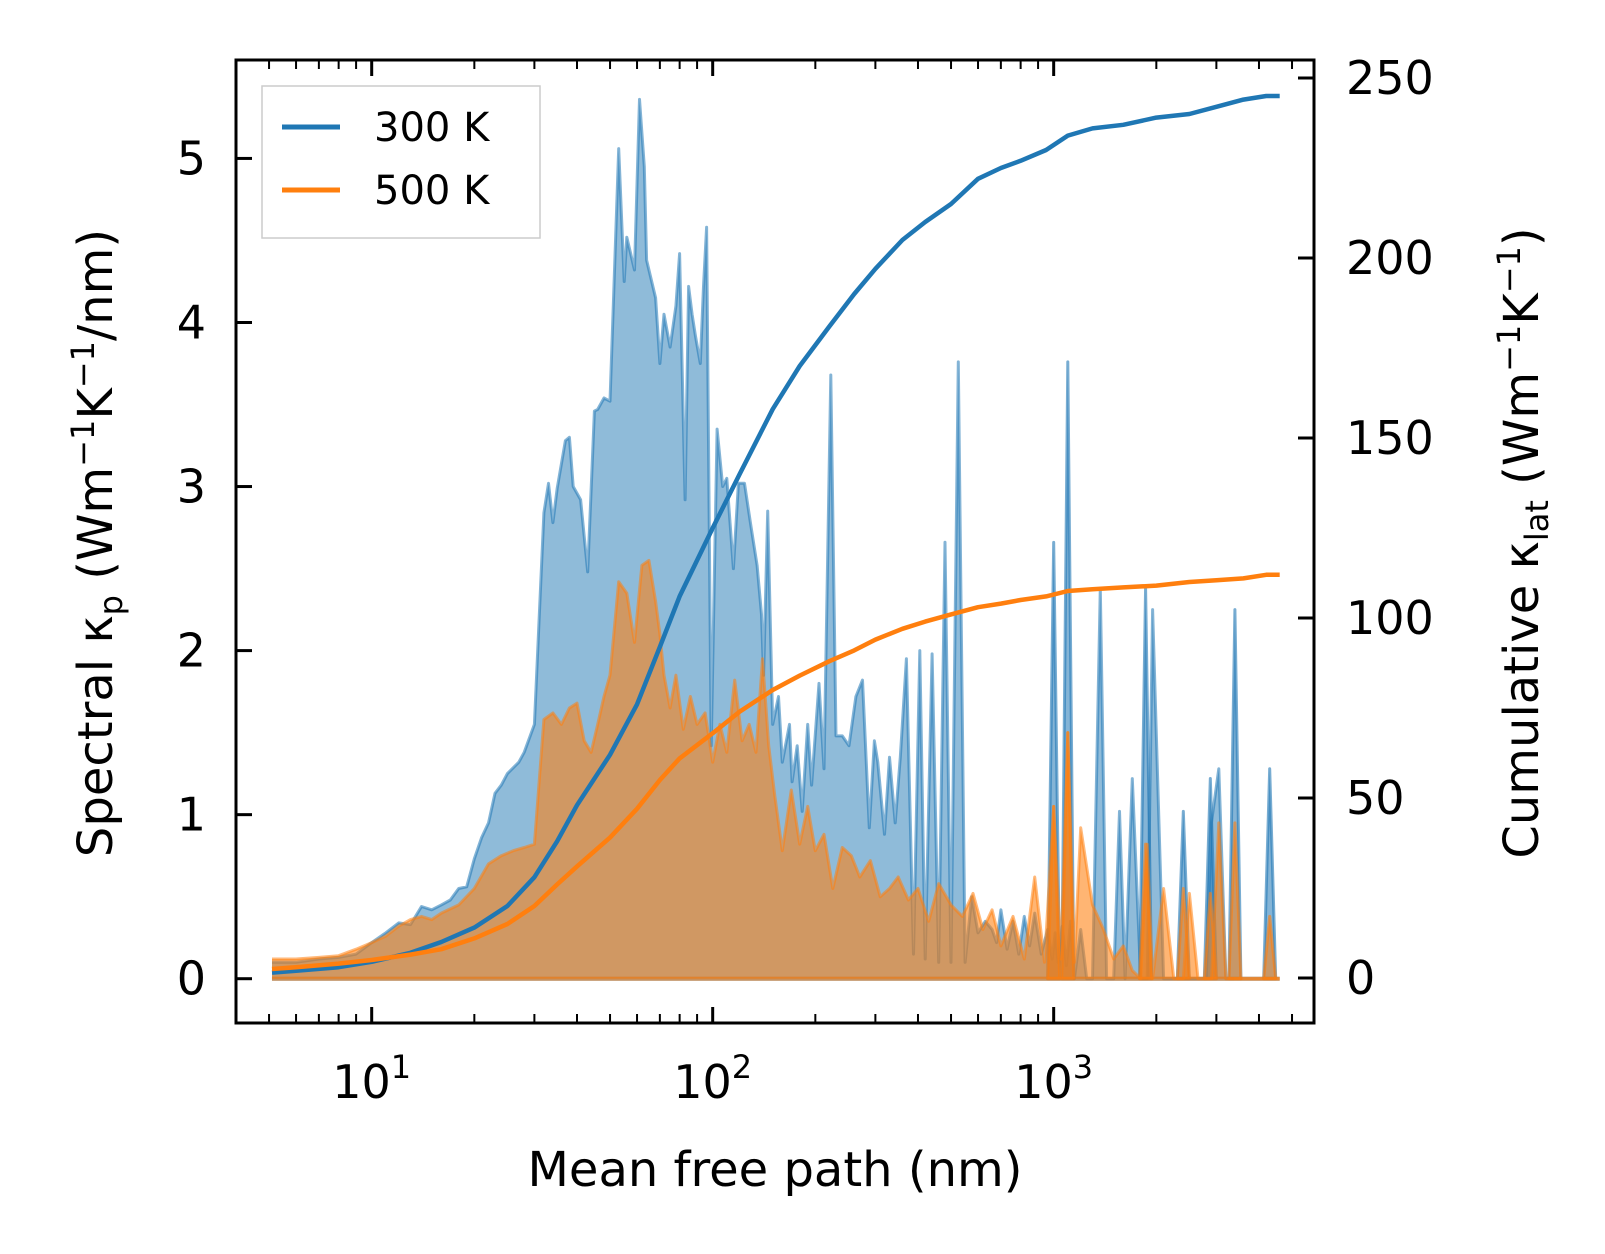 Image resolution: width=1605 pixels, height=1254 pixels. What do you see at coordinates (432, 191) in the screenshot?
I see `legend-label-500k: 500 K` at bounding box center [432, 191].